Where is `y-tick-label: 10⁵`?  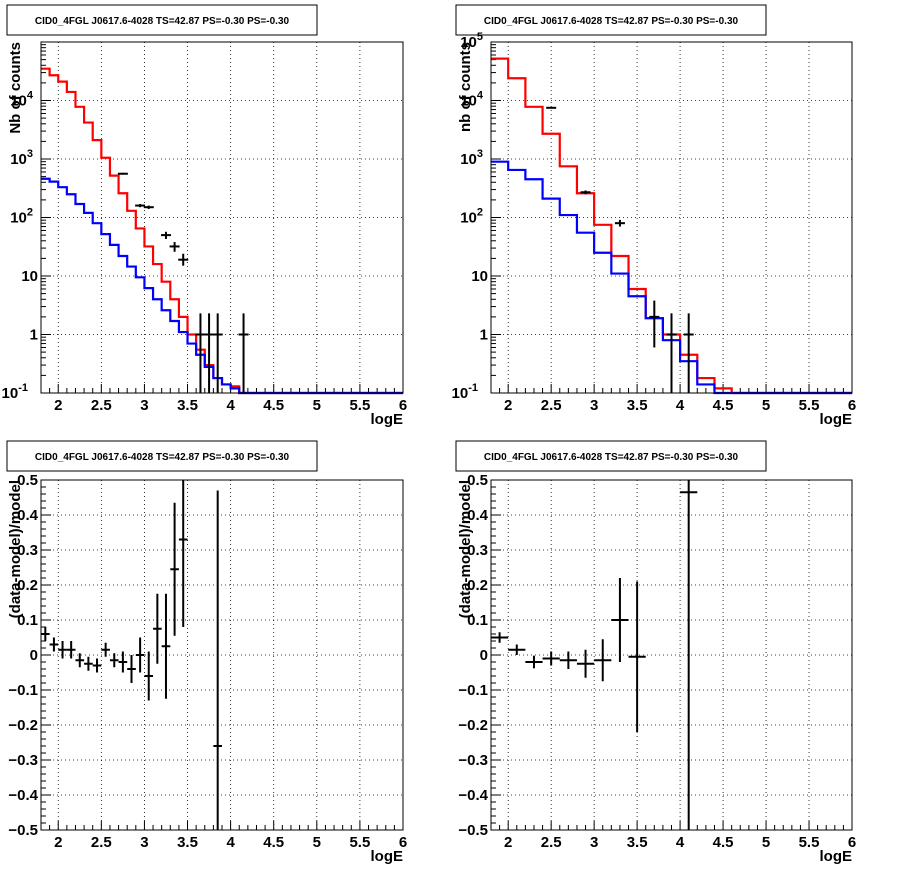 y-tick-label: 10⁵ is located at coordinates (471, 41).